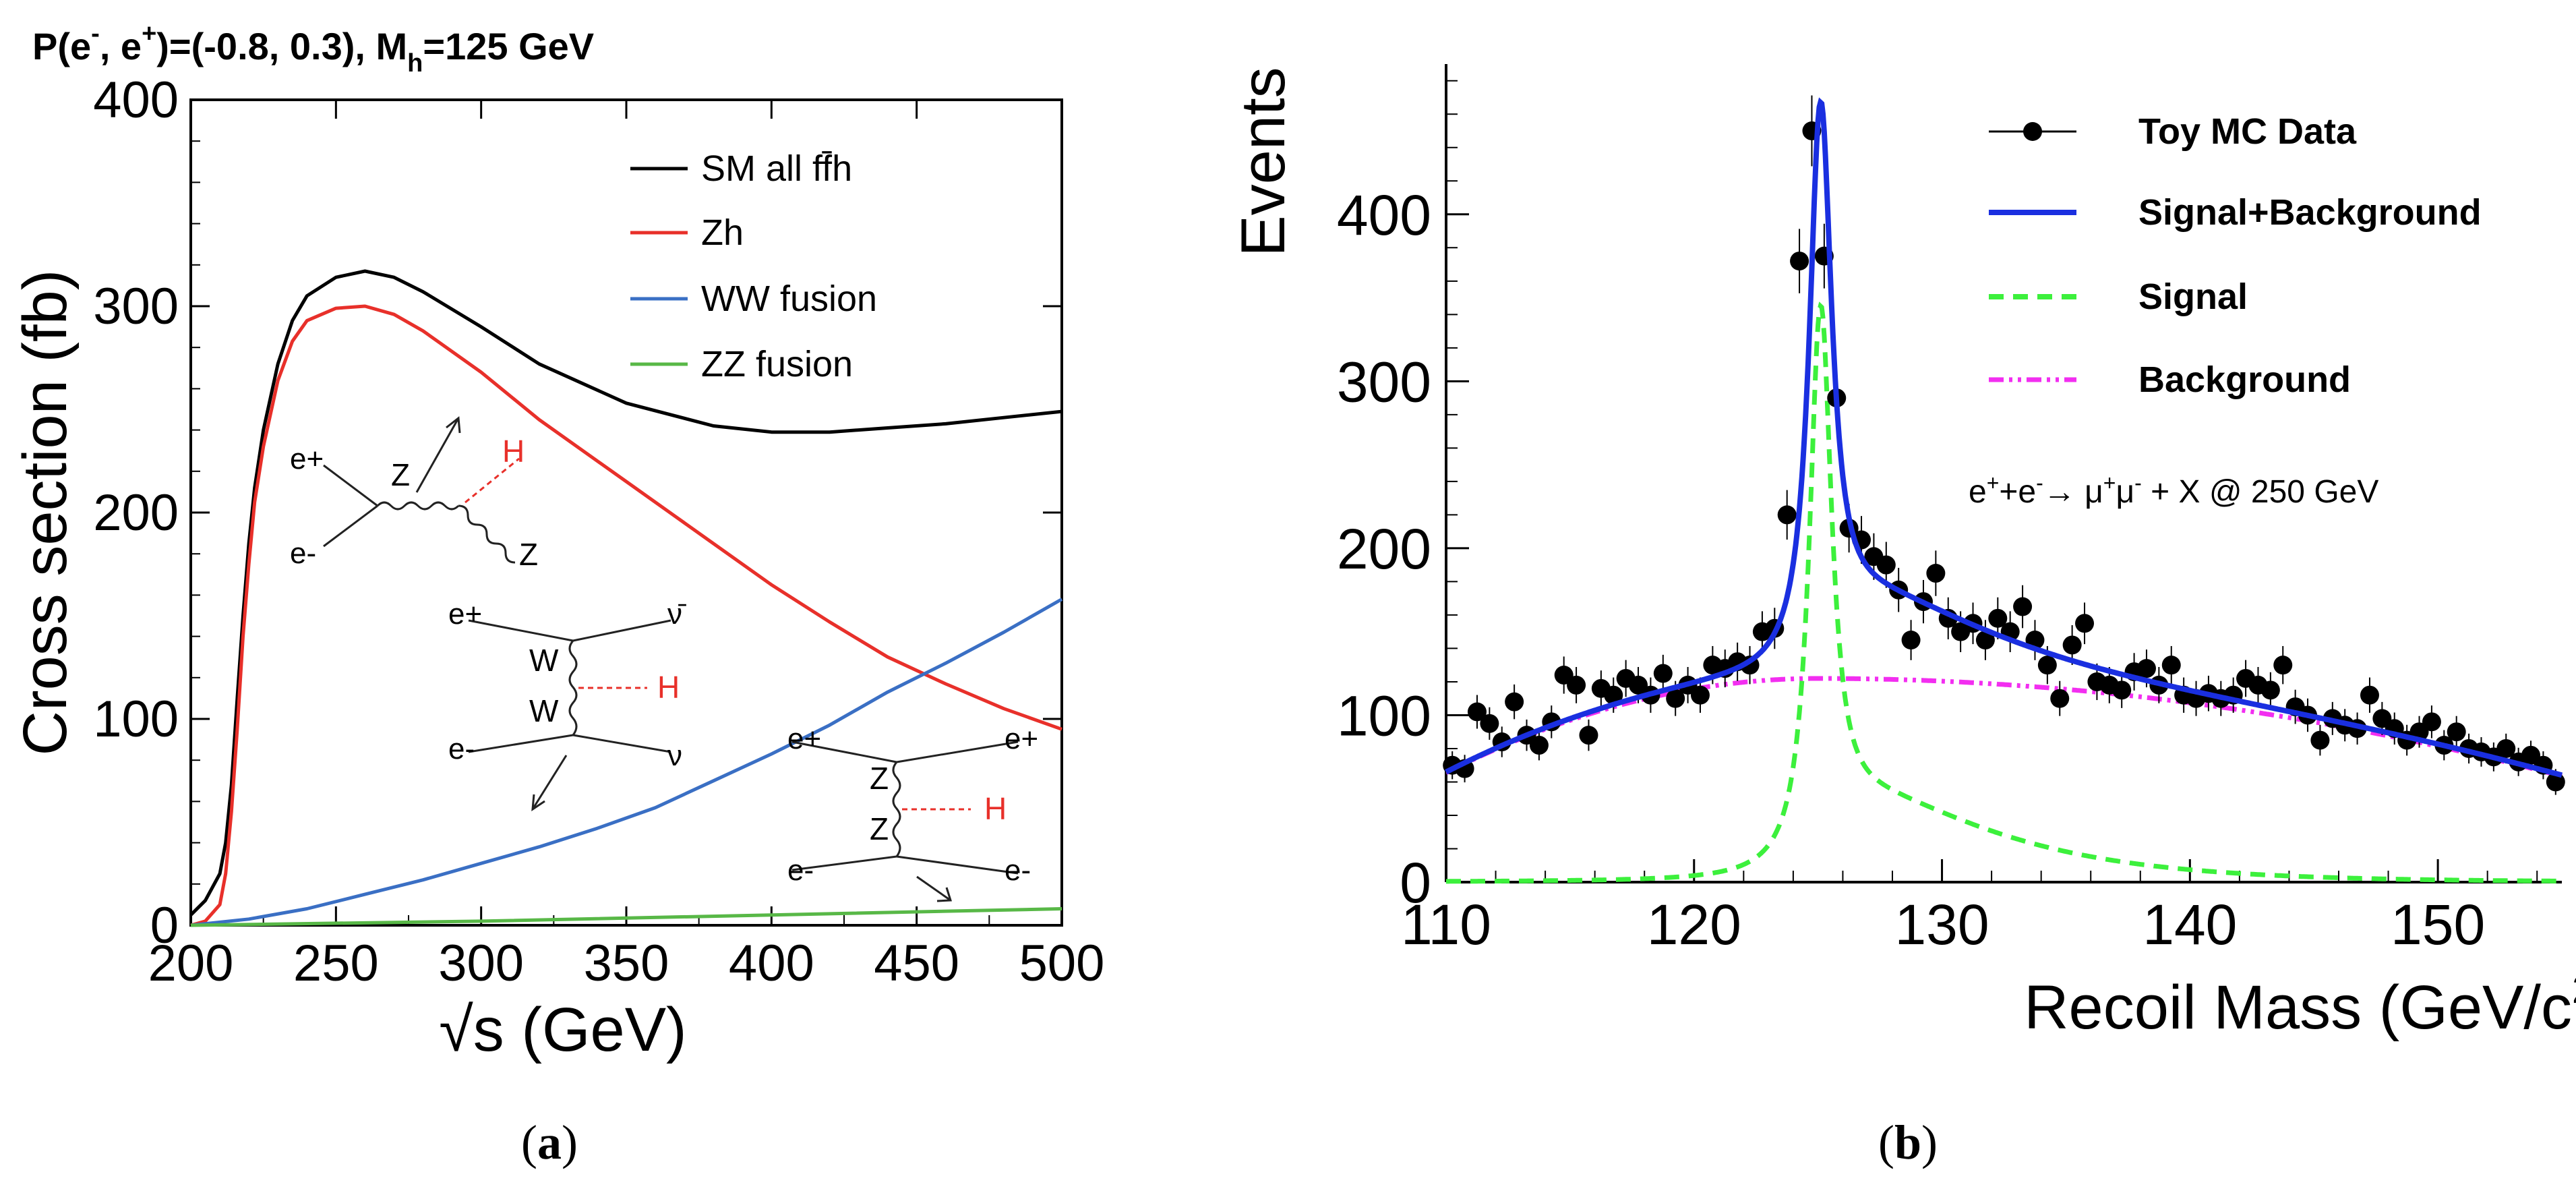 The image size is (2576, 1191). I want to click on panel-a-y-tick-label: 200, so click(136, 513).